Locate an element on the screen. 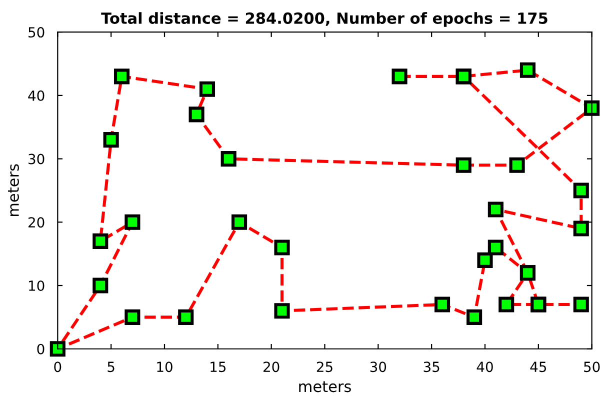 The image size is (607, 401). y-tick-label: 30 is located at coordinates (36, 159).